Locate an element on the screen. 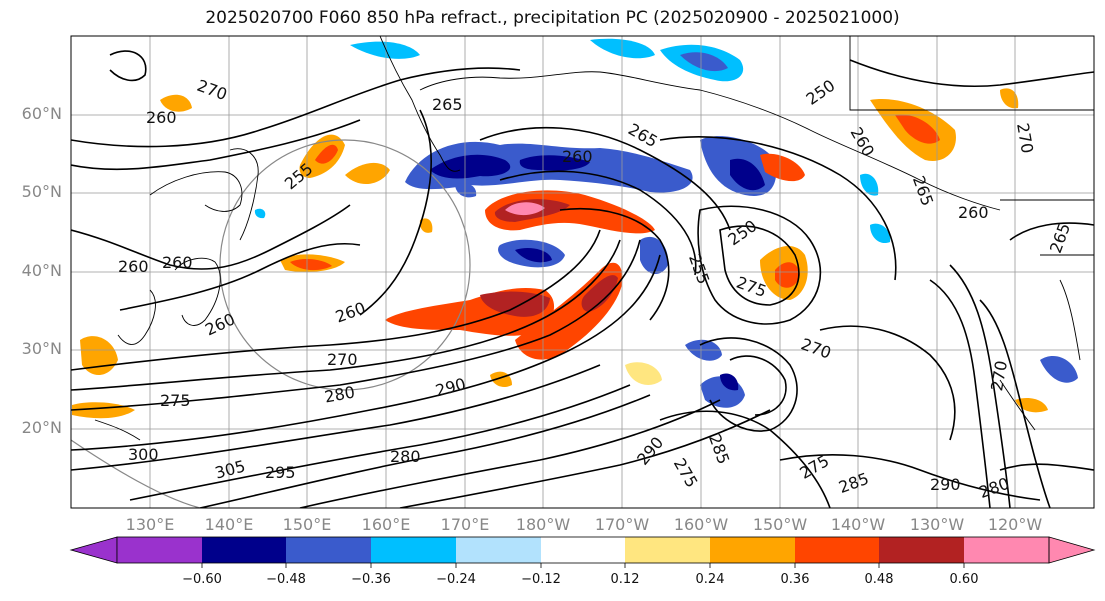  colorbar-tick-label: −0.24 is located at coordinates (456, 579).